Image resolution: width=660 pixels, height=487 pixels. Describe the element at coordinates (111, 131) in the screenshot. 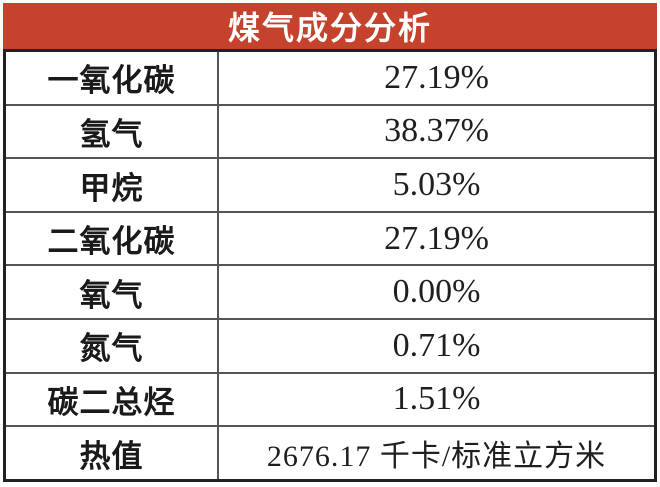

I see `component-name: 氢气` at that location.